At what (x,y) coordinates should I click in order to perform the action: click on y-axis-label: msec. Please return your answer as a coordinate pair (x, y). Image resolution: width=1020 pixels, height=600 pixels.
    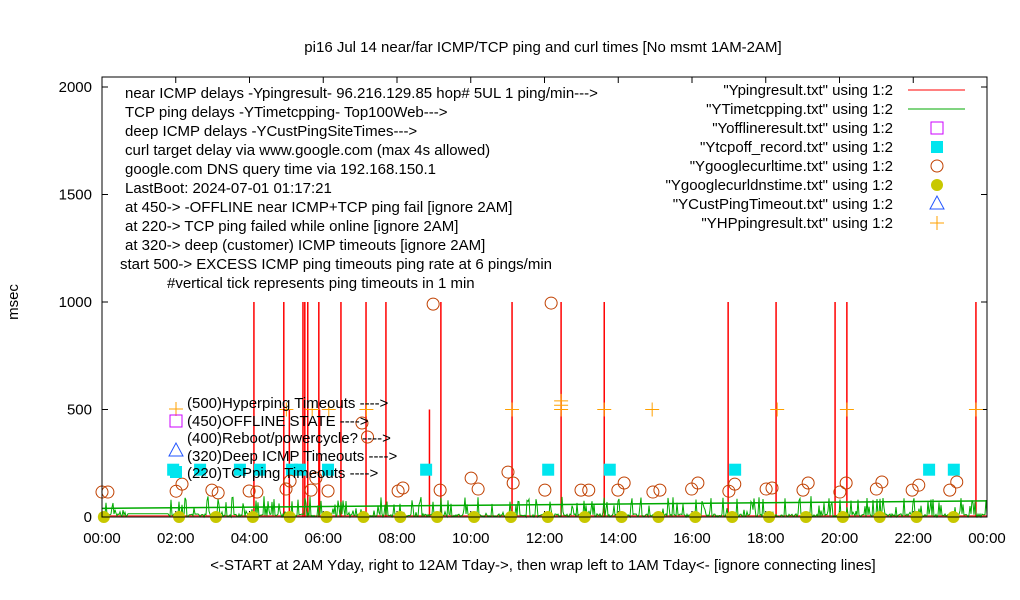
    Looking at the image, I should click on (13, 302).